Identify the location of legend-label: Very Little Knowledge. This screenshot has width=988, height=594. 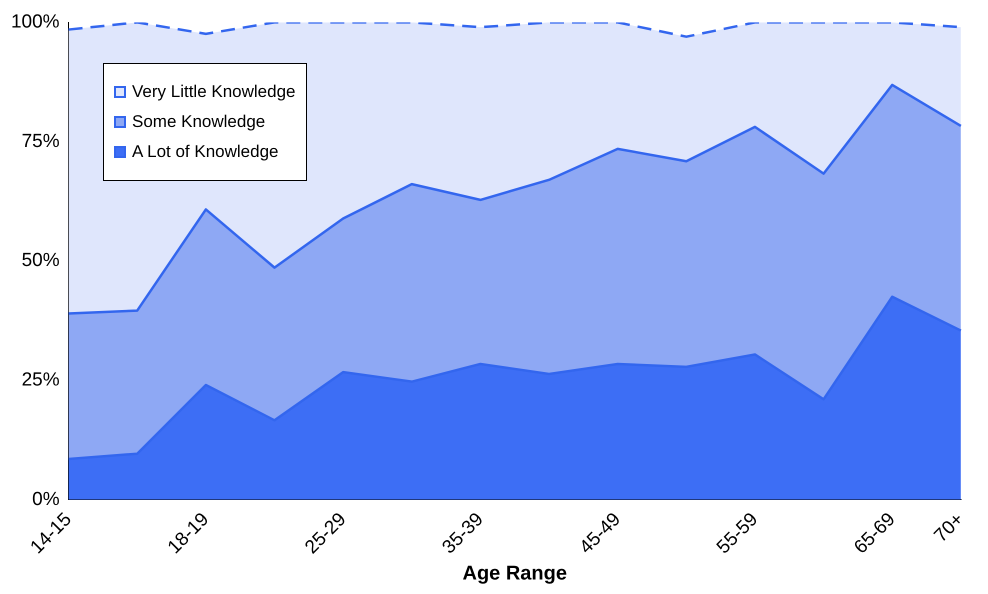
(214, 92).